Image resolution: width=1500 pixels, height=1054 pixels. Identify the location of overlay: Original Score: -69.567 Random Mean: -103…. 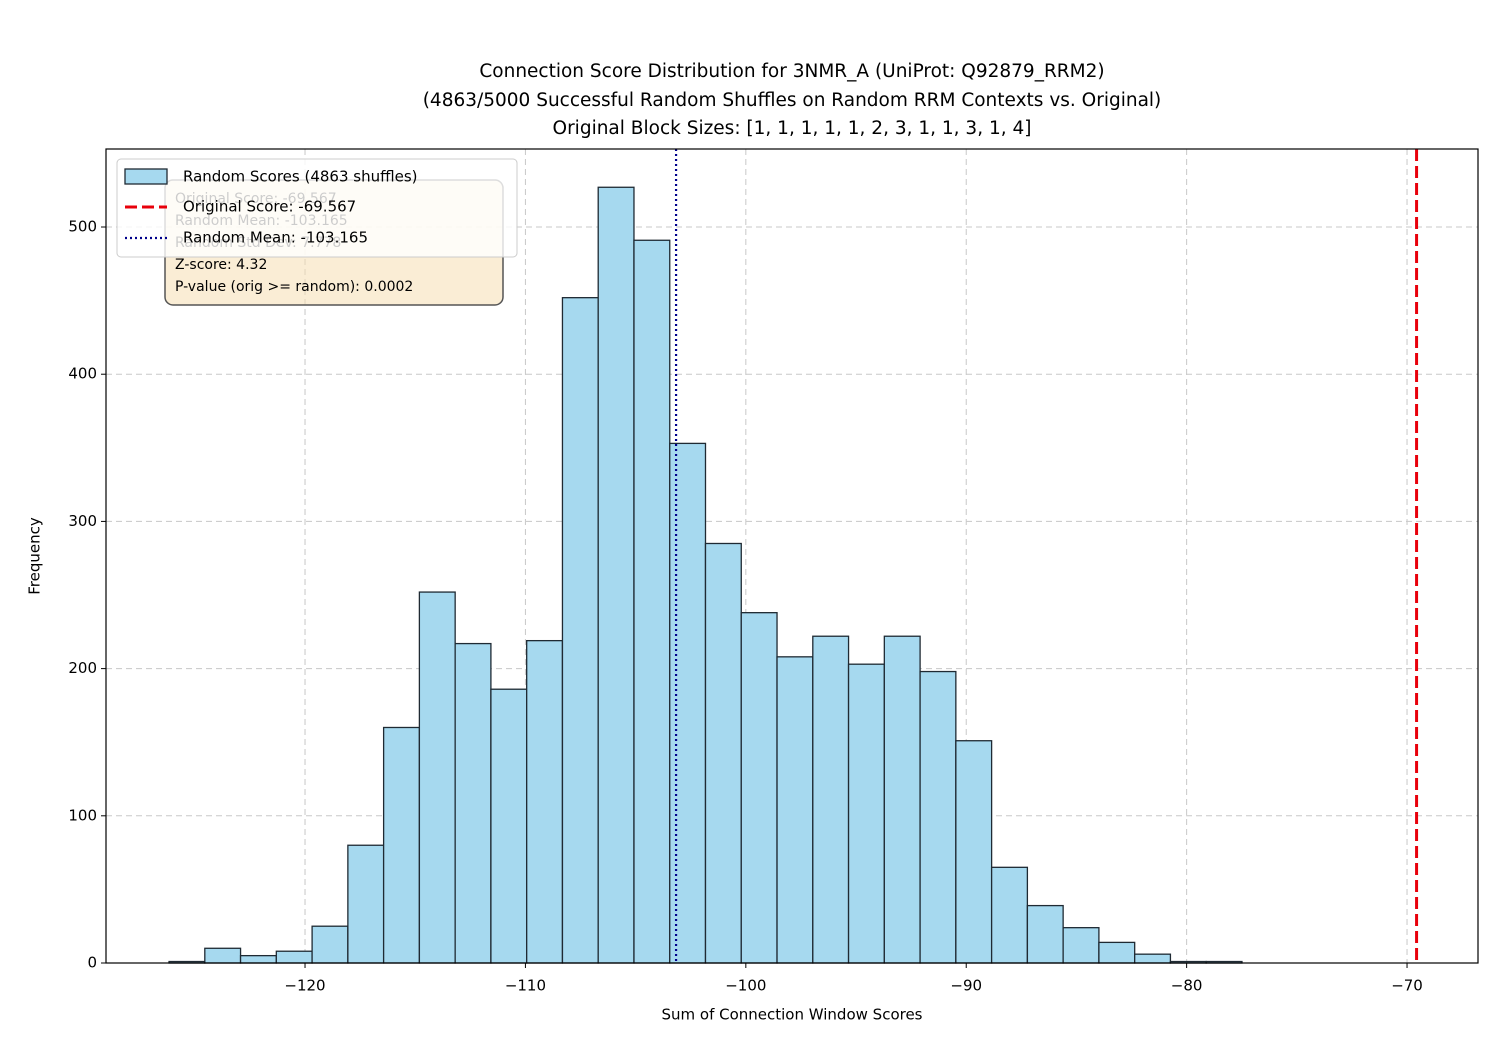
(317, 232).